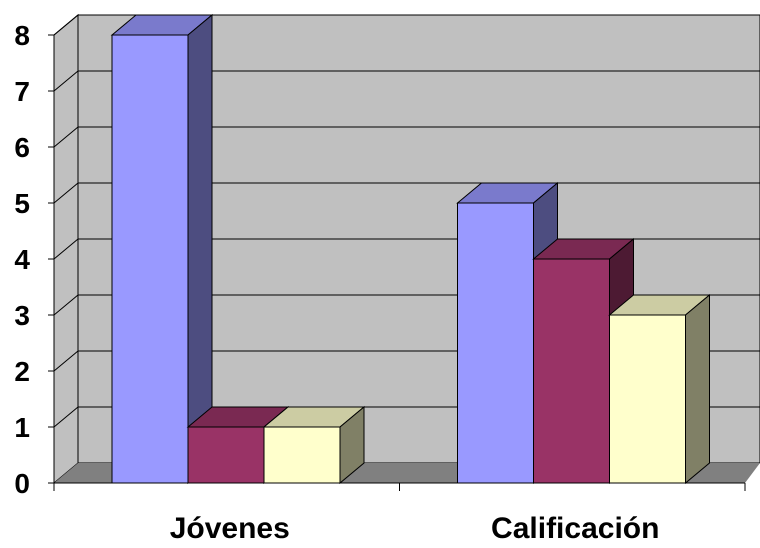 The image size is (760, 548). I want to click on y-tick-label: 3, so click(22, 315).